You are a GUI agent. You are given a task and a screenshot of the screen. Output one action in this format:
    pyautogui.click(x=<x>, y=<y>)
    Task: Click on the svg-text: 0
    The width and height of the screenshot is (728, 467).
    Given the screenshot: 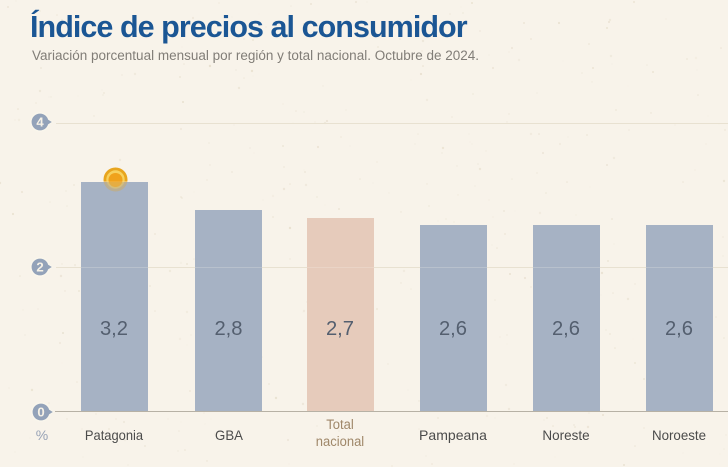 What is the action you would take?
    pyautogui.click(x=40, y=412)
    